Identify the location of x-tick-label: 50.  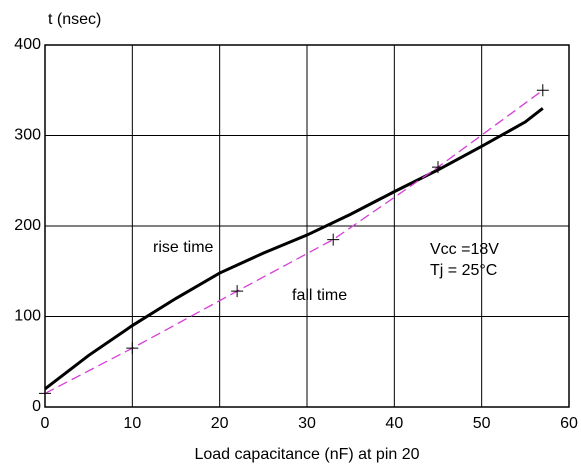
(482, 423).